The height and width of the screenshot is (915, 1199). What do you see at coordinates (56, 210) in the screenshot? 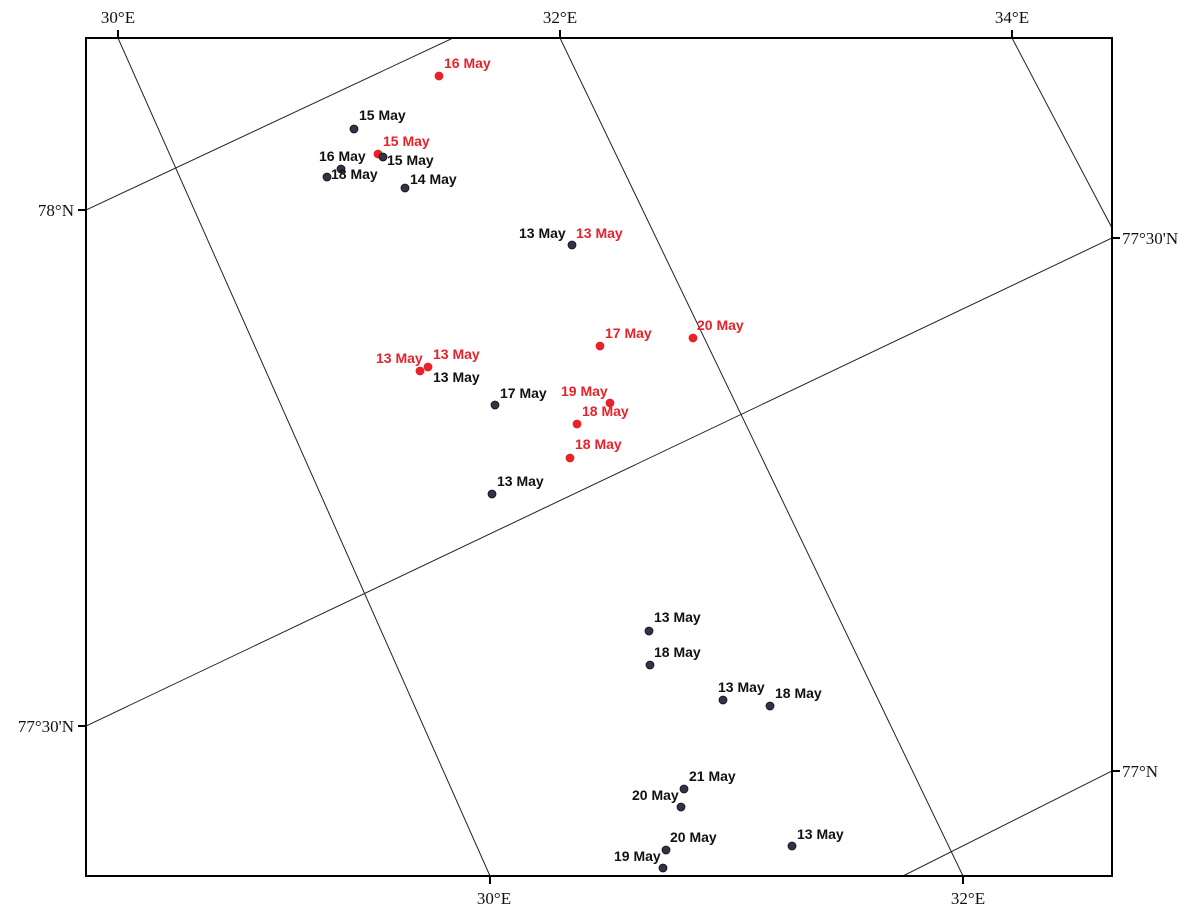
I see `left-label-78n: 78°N` at bounding box center [56, 210].